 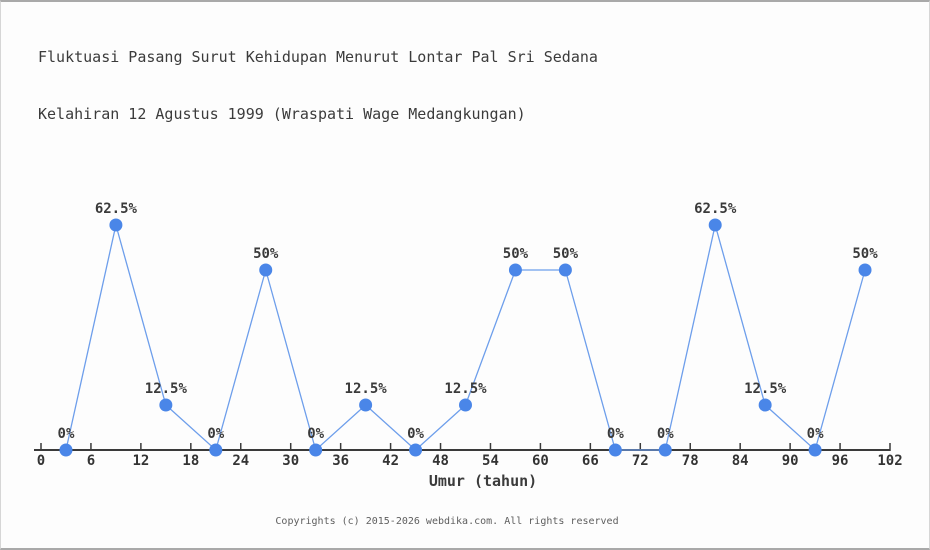 I want to click on x-axis-tick-label: 12, so click(x=140, y=461).